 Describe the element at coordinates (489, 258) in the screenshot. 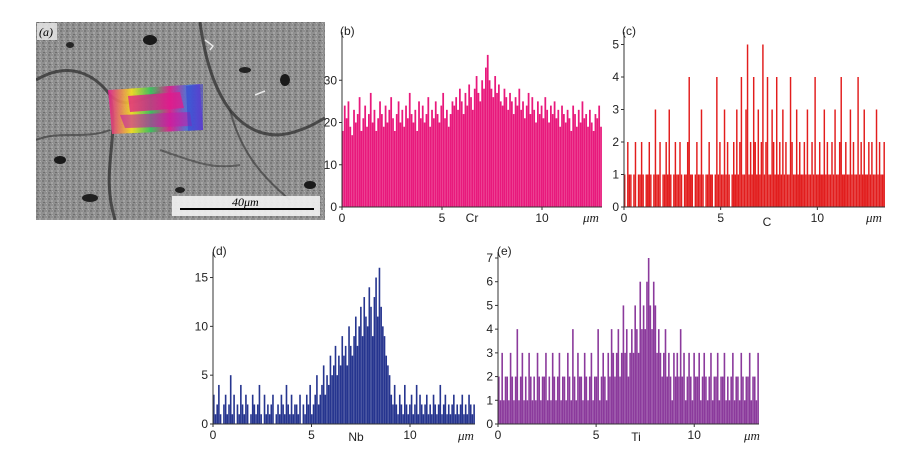

I see `y-tick-label: 7` at that location.